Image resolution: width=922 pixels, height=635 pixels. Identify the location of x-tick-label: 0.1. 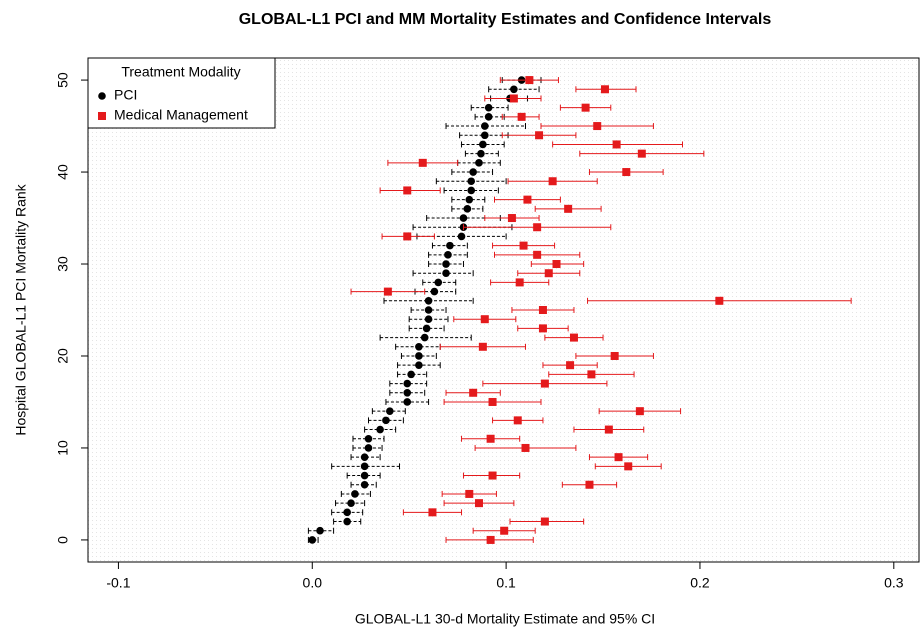
(506, 583).